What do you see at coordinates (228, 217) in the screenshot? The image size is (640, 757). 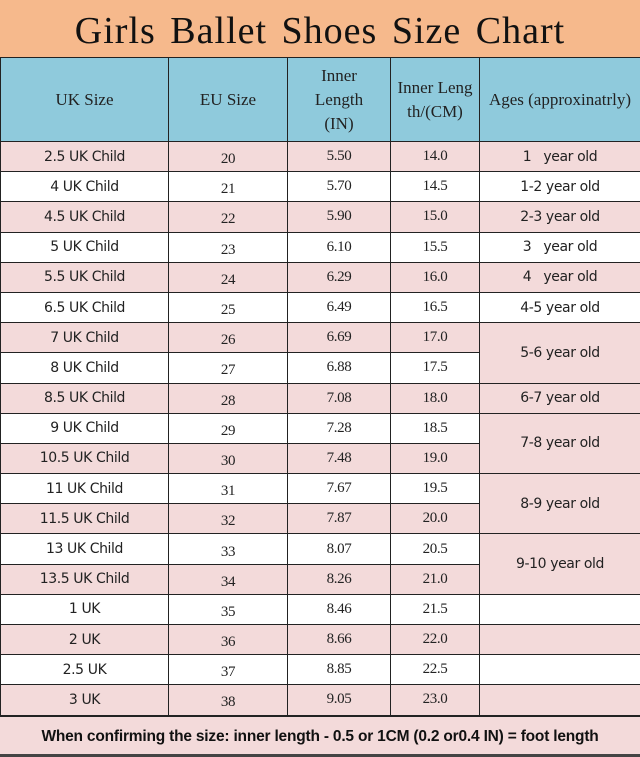 I see `eu-size-cell: 22` at bounding box center [228, 217].